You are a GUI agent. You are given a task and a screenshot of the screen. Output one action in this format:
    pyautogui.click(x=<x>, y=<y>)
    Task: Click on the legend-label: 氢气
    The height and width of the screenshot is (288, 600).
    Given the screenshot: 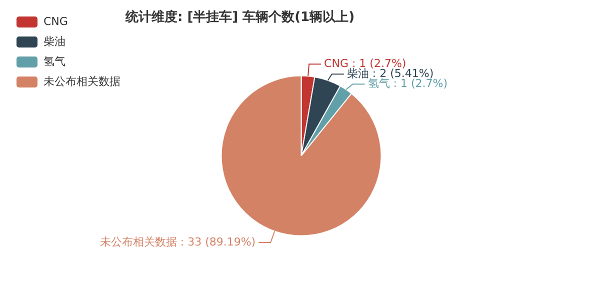 What is the action you would take?
    pyautogui.click(x=55, y=61)
    